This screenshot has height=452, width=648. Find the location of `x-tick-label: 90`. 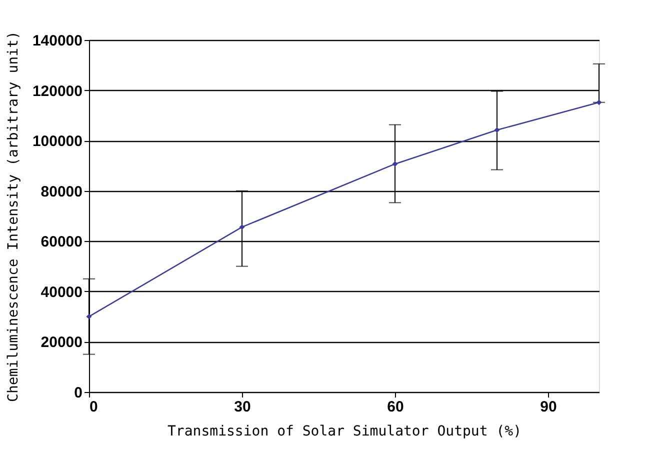

x-tick-label: 90 is located at coordinates (548, 407).